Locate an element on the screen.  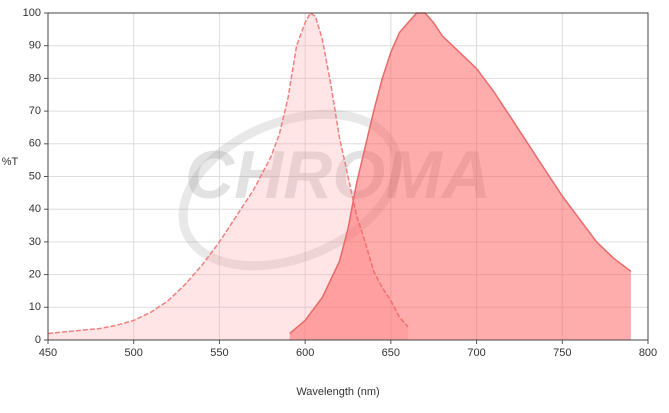
y-tick-label: 70 is located at coordinates (35, 111).